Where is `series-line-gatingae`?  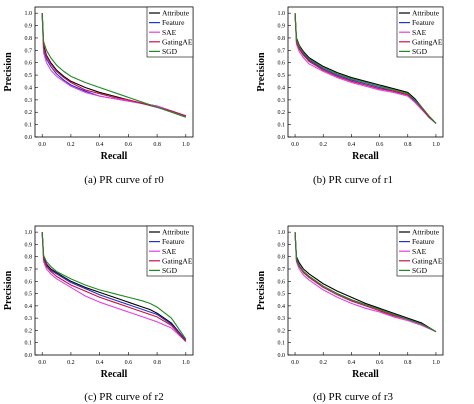
series-line-gatingae is located at coordinates (114, 287).